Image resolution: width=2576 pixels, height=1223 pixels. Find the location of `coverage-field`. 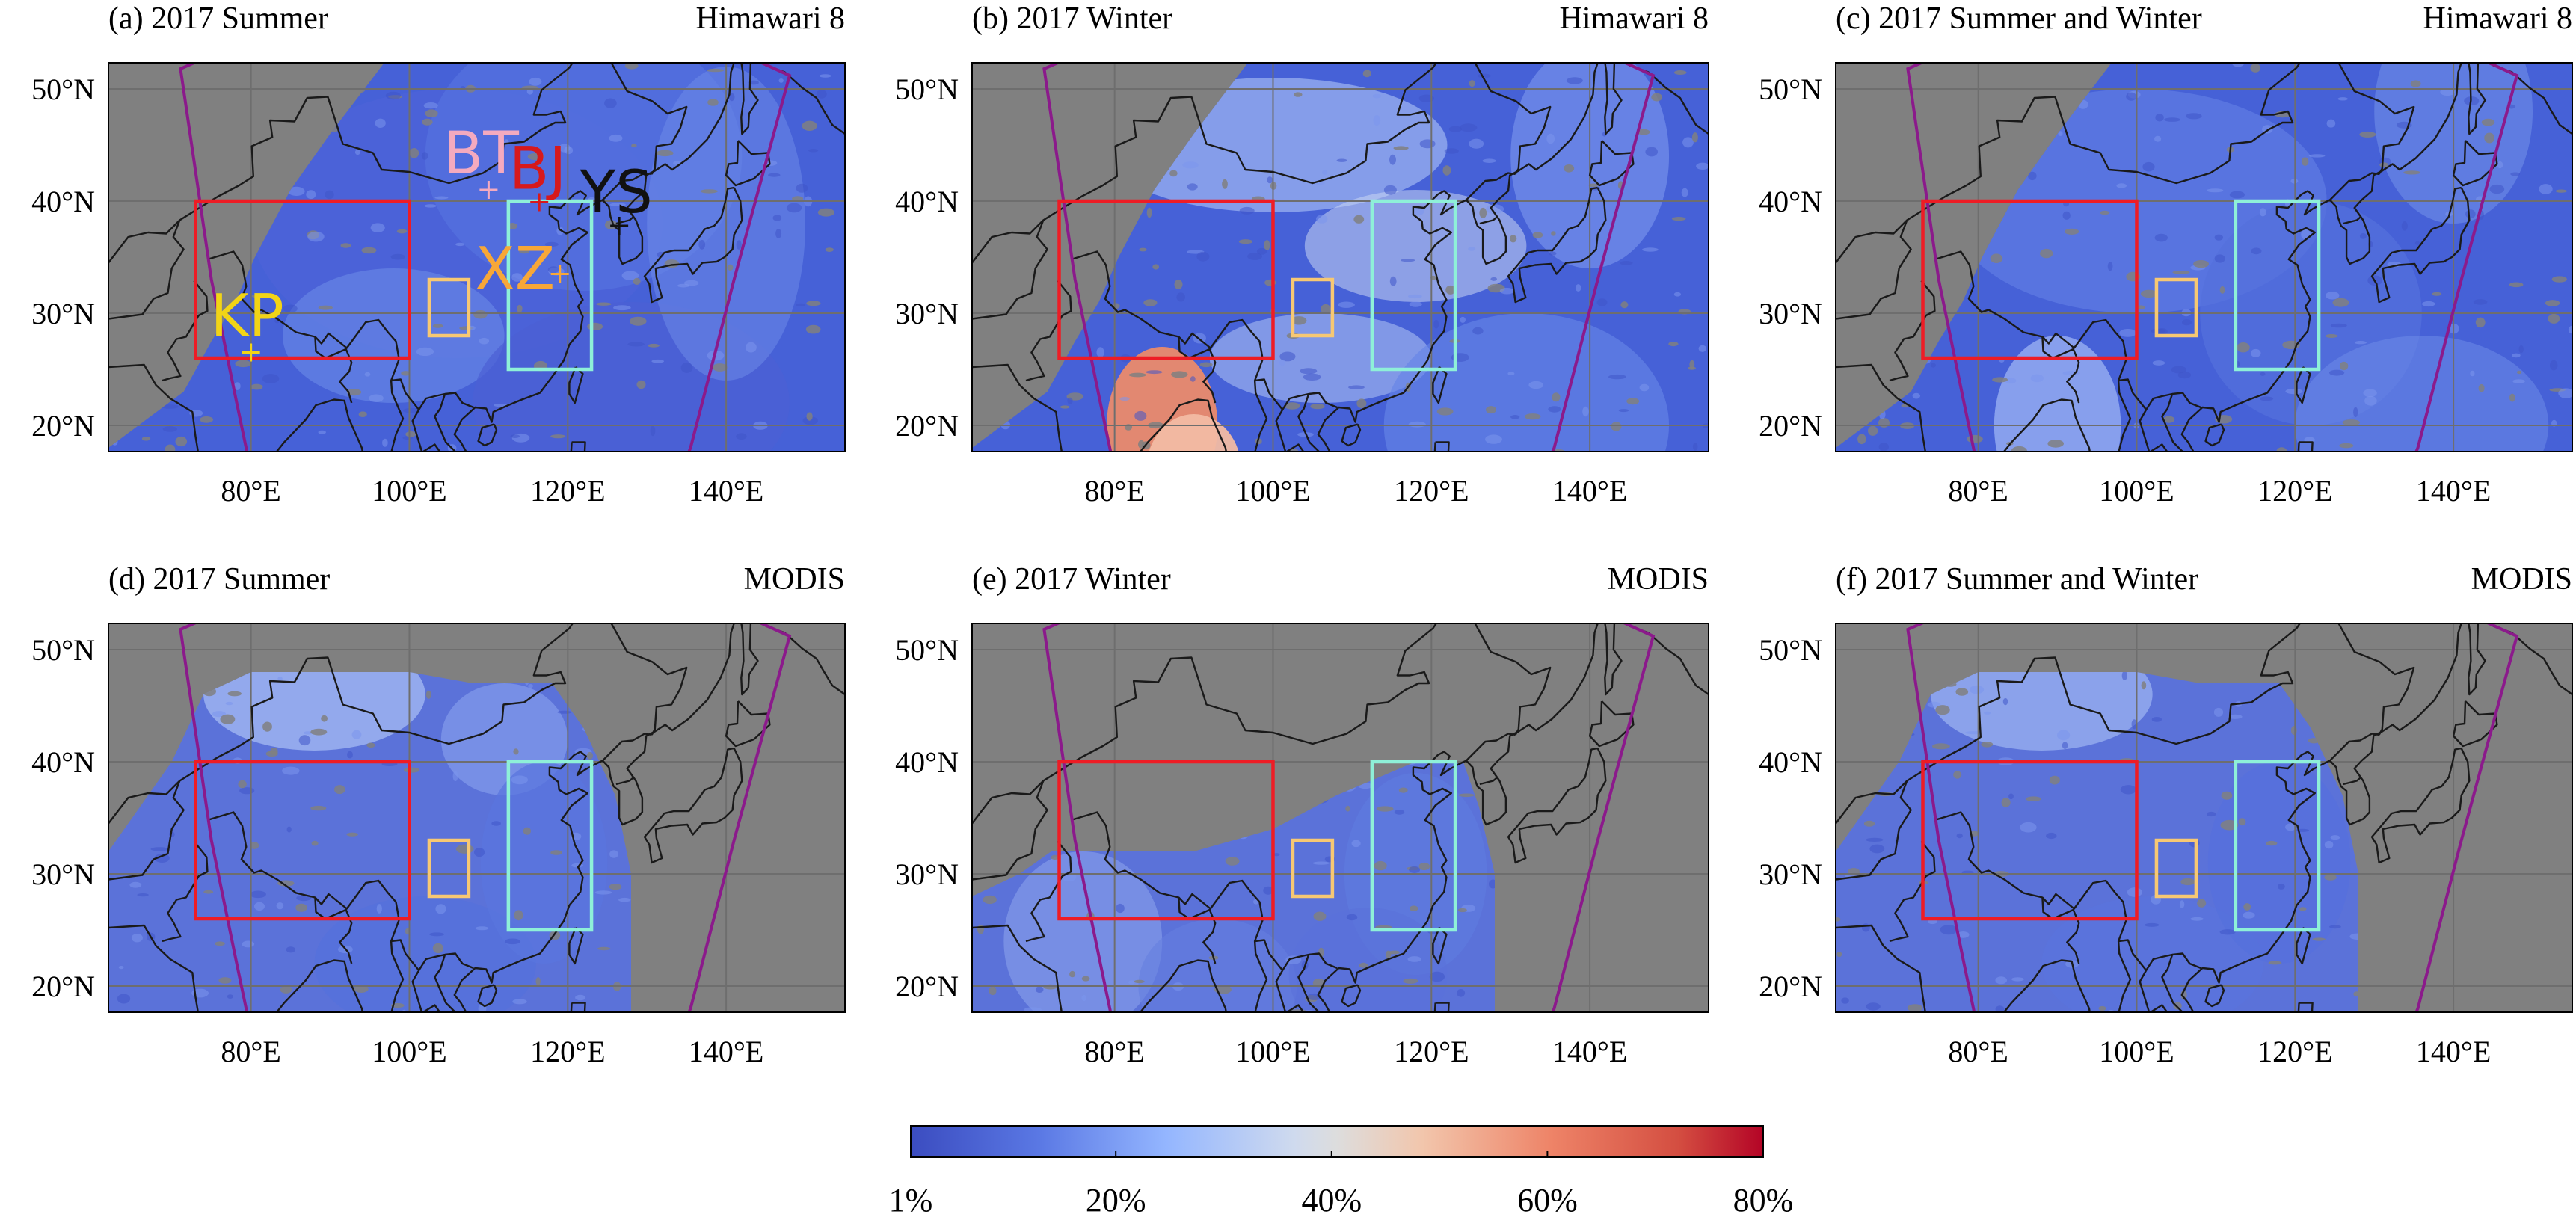

coverage-field is located at coordinates (2097, 842).